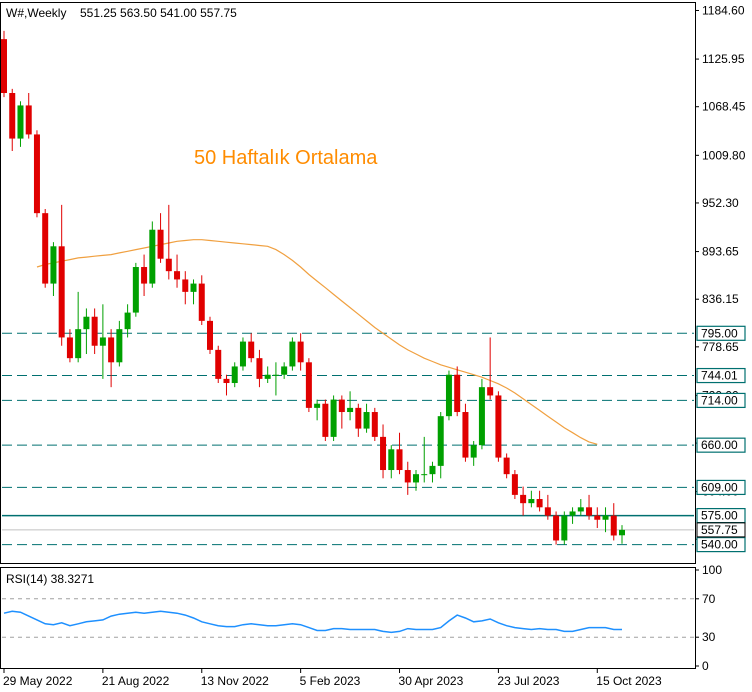 Image resolution: width=752 pixels, height=692 pixels. I want to click on level-tag: 795.00, so click(721, 333).